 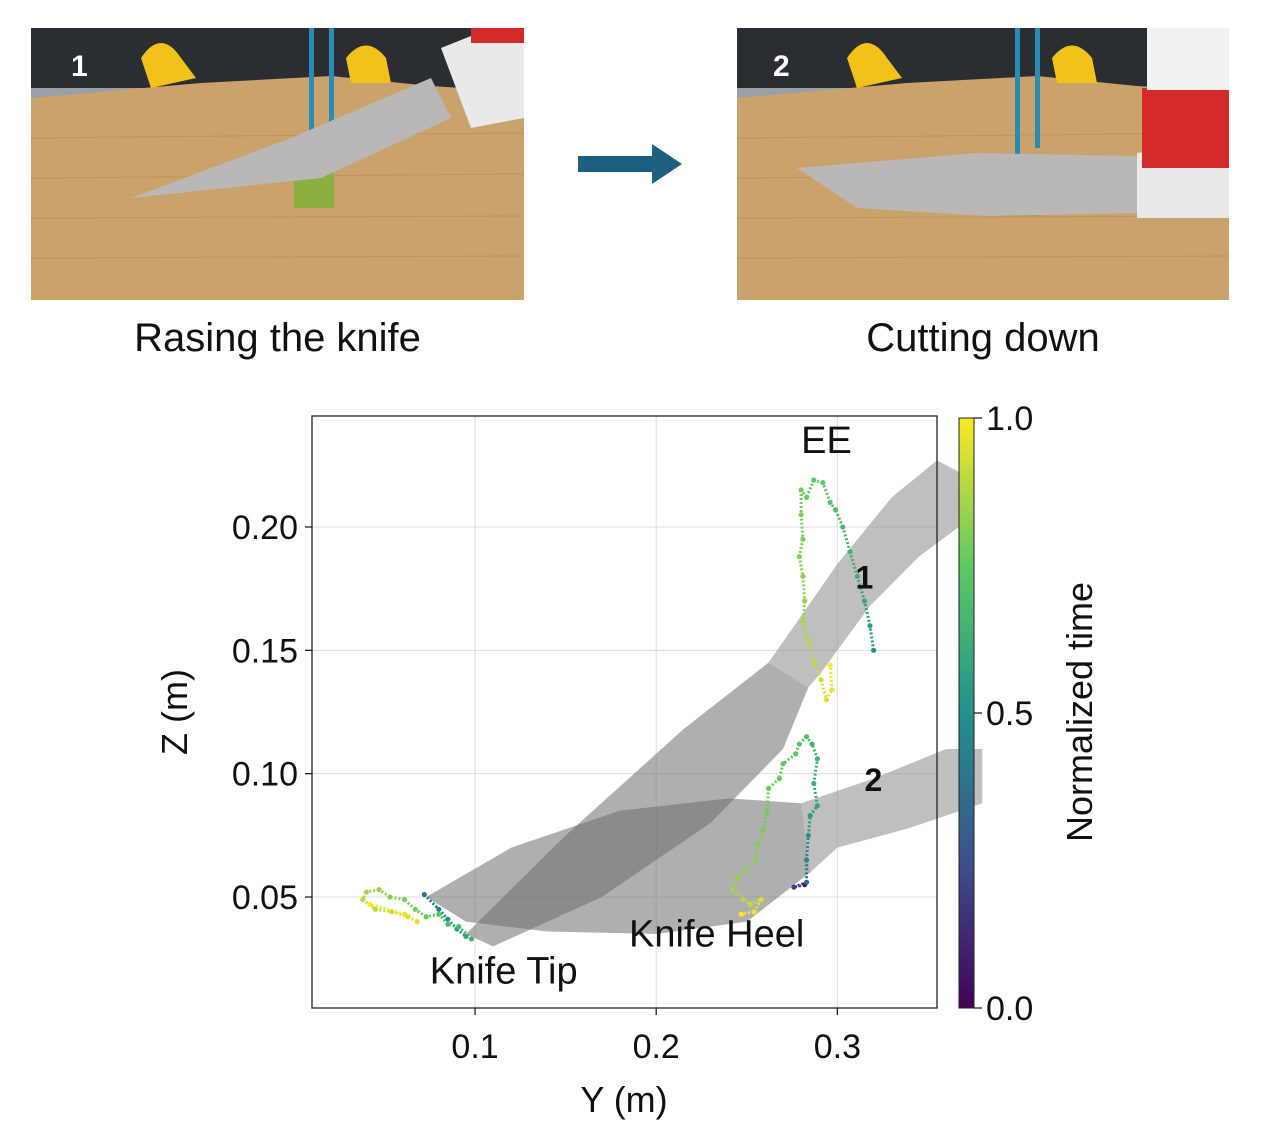 I want to click on caption-cutting-down: Cutting down, so click(x=983, y=338).